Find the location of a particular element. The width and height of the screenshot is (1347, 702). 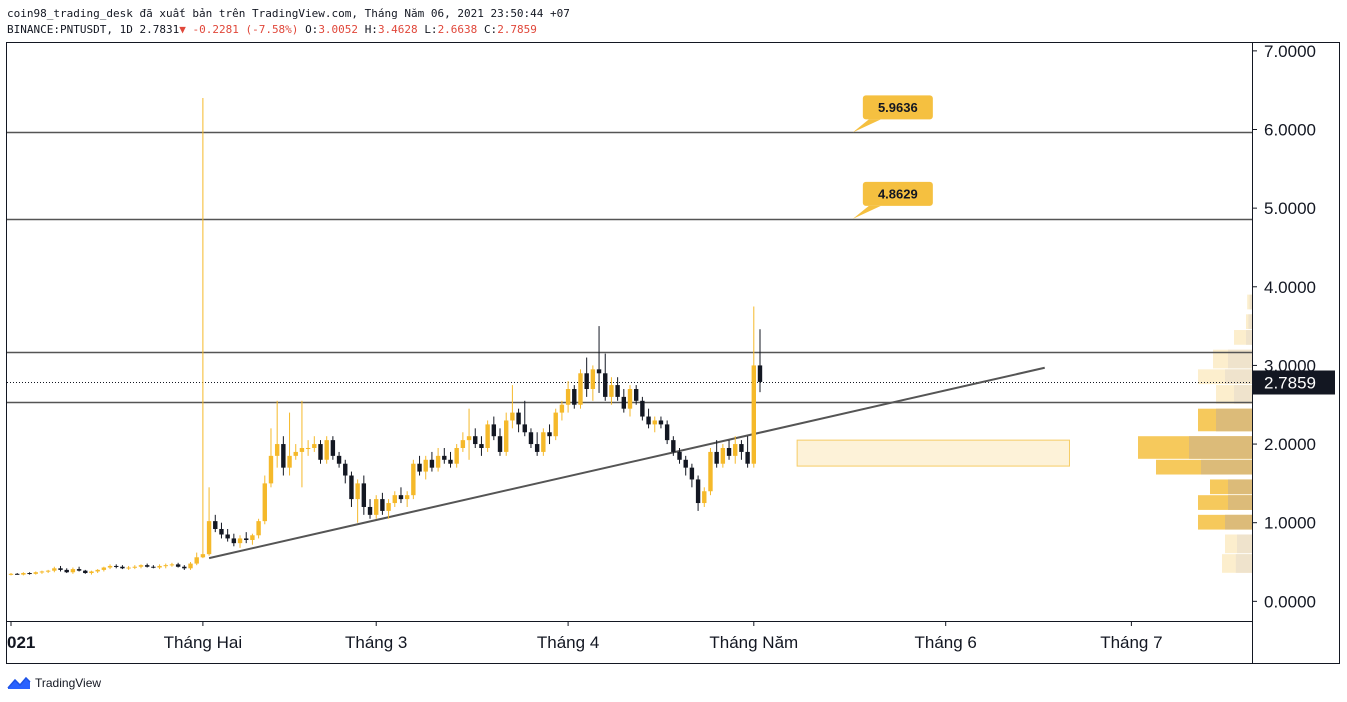

x-tick-label: 021 is located at coordinates (21, 642).